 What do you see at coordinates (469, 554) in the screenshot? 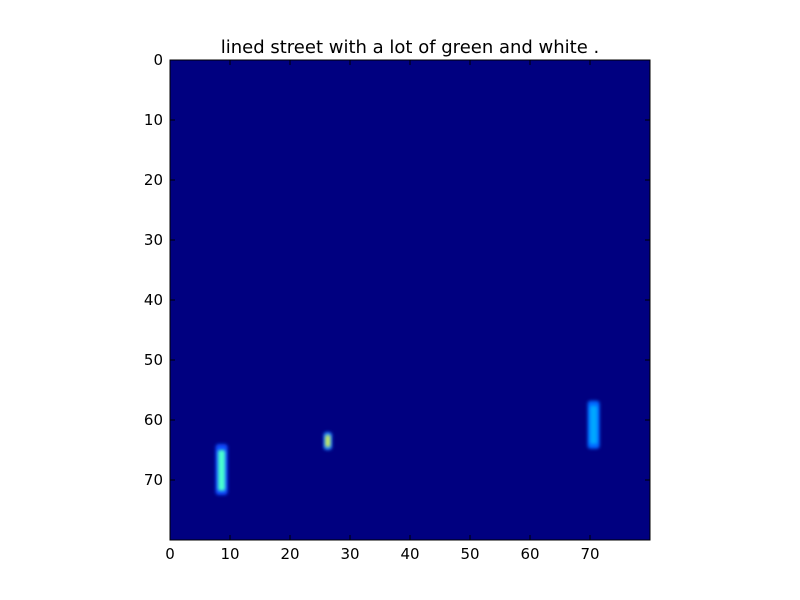
I see `x-tick-label: 50` at bounding box center [469, 554].